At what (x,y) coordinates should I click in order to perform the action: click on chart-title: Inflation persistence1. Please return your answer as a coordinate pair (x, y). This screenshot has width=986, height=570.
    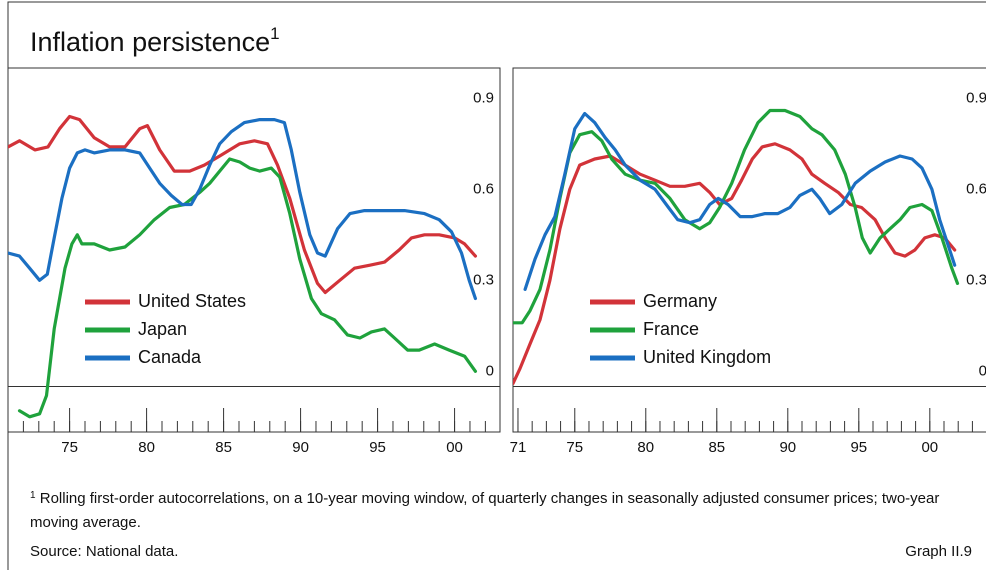
    Looking at the image, I should click on (155, 40).